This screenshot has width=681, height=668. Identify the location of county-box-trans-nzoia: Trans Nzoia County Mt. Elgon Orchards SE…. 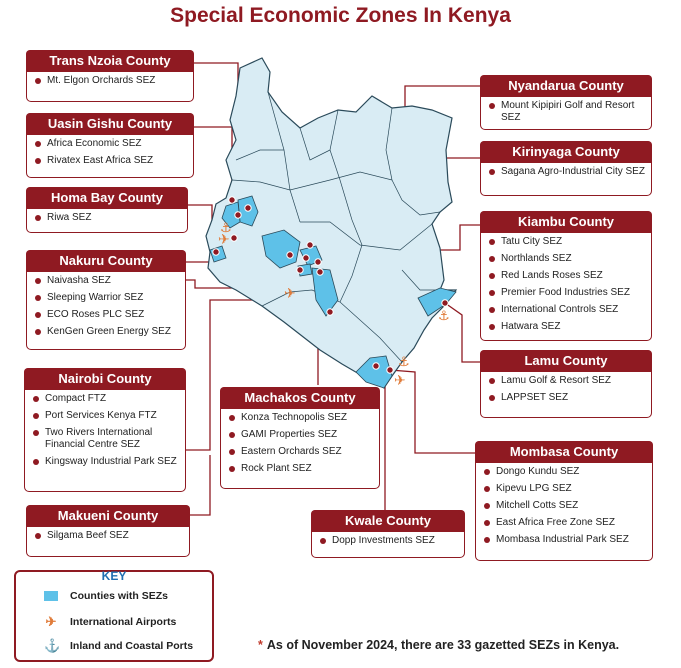
(110, 76).